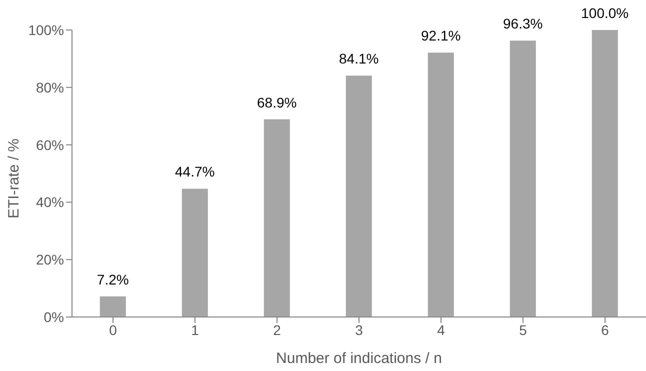 The width and height of the screenshot is (646, 371). What do you see at coordinates (195, 172) in the screenshot?
I see `data-label: 44.7%` at bounding box center [195, 172].